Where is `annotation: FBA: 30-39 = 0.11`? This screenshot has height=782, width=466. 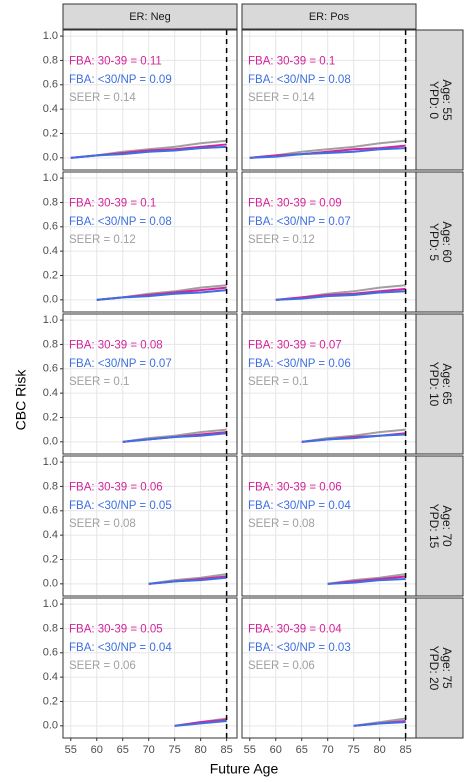 annotation: FBA: 30-39 = 0.11 is located at coordinates (115, 62).